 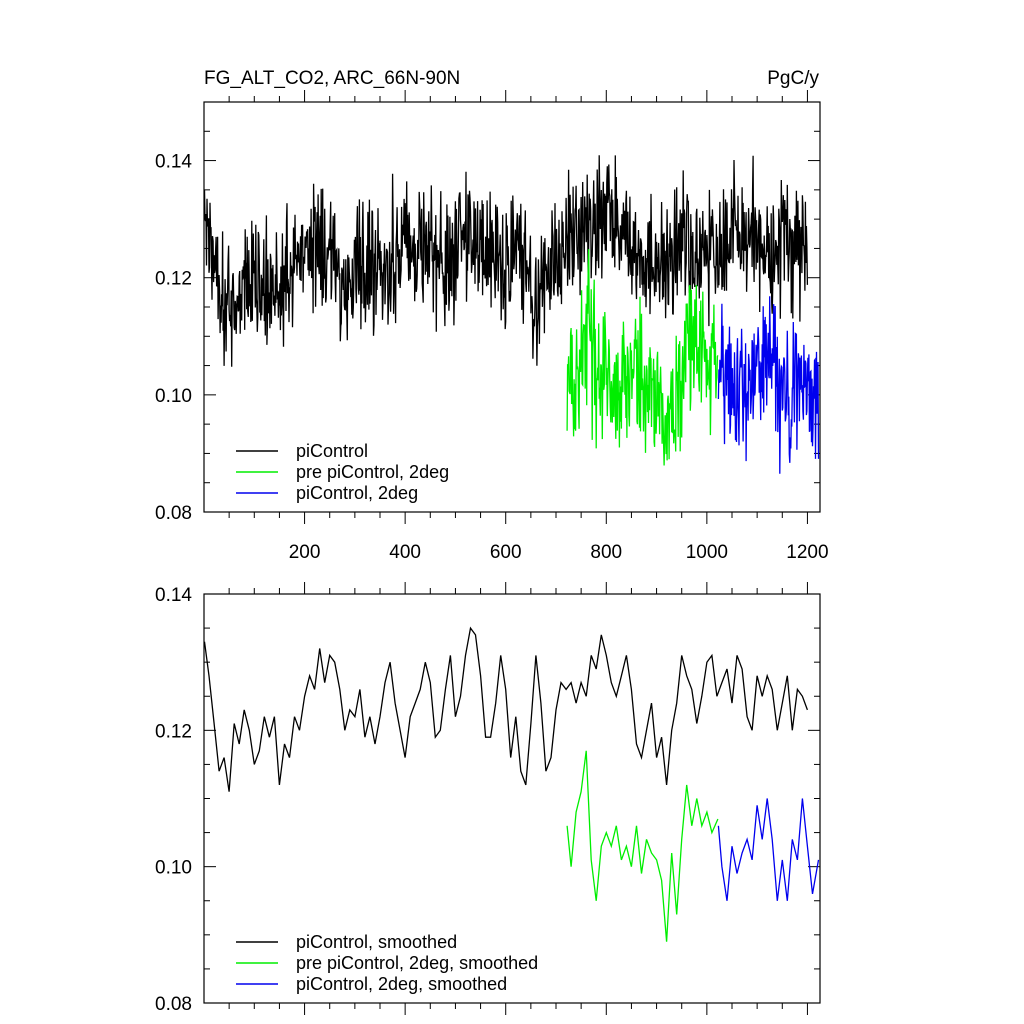 What do you see at coordinates (357, 493) in the screenshot?
I see `legend-label: piControl, 2deg` at bounding box center [357, 493].